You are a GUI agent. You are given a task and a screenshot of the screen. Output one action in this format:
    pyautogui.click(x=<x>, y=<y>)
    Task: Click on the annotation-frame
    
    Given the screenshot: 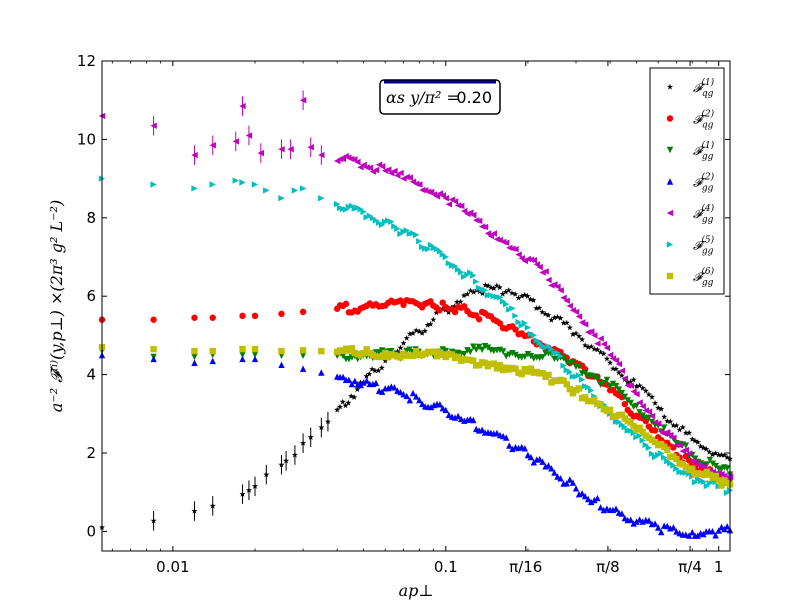 What is the action you would take?
    pyautogui.click(x=440, y=97)
    